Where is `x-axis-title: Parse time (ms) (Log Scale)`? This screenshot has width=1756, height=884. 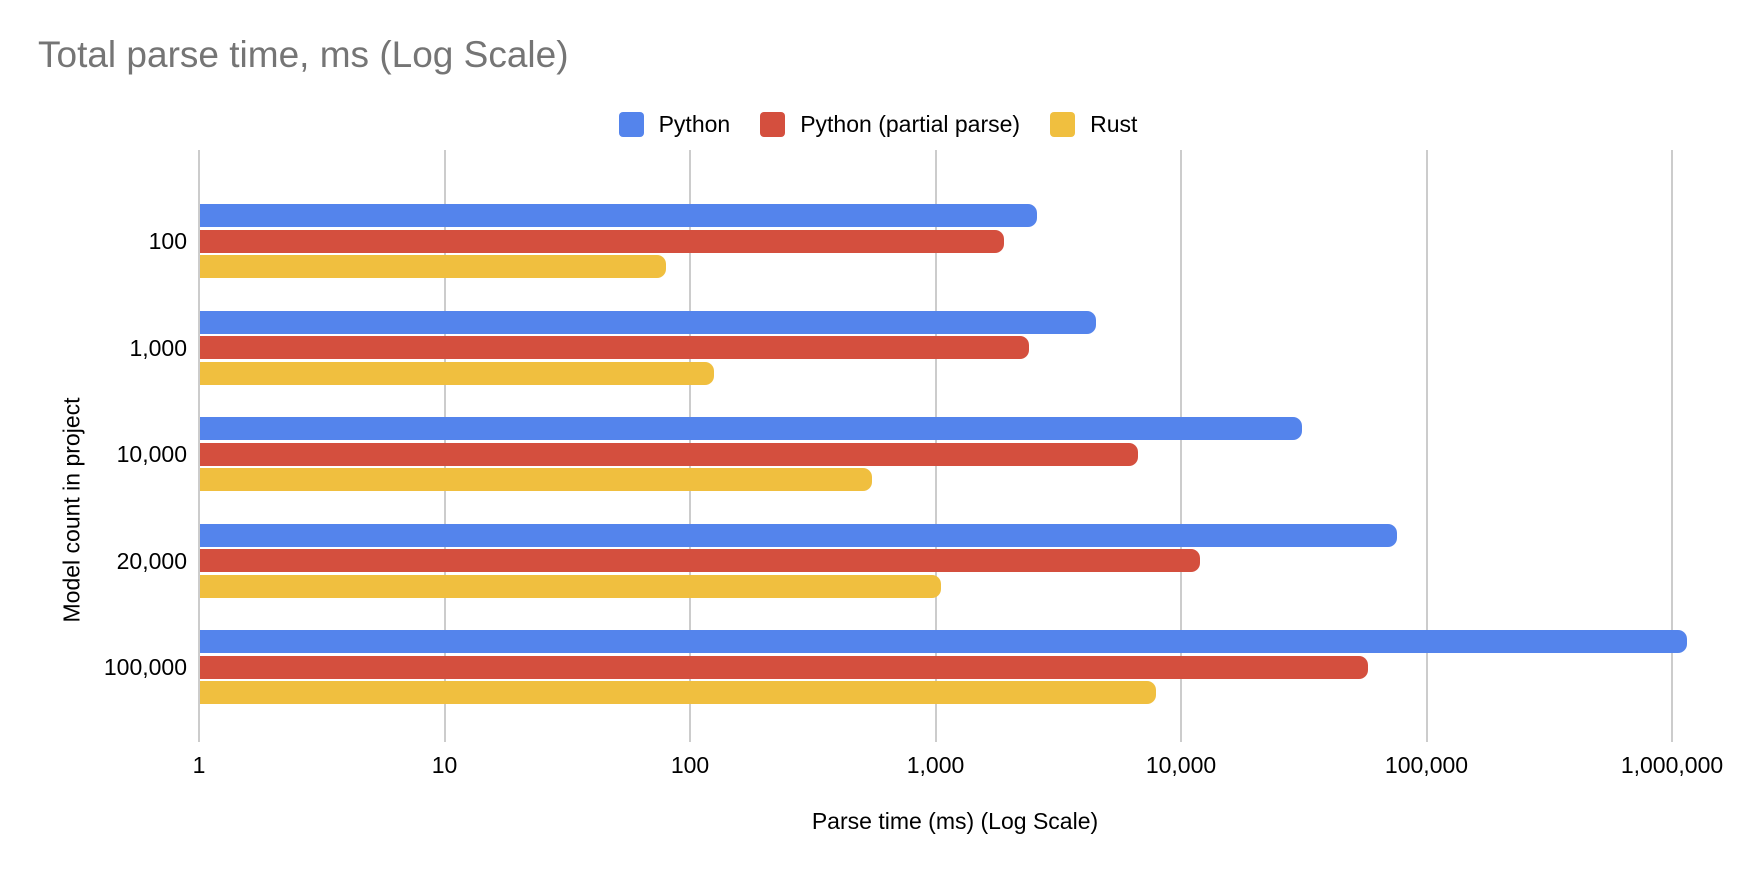 x-axis-title: Parse time (ms) (Log Scale) is located at coordinates (955, 821).